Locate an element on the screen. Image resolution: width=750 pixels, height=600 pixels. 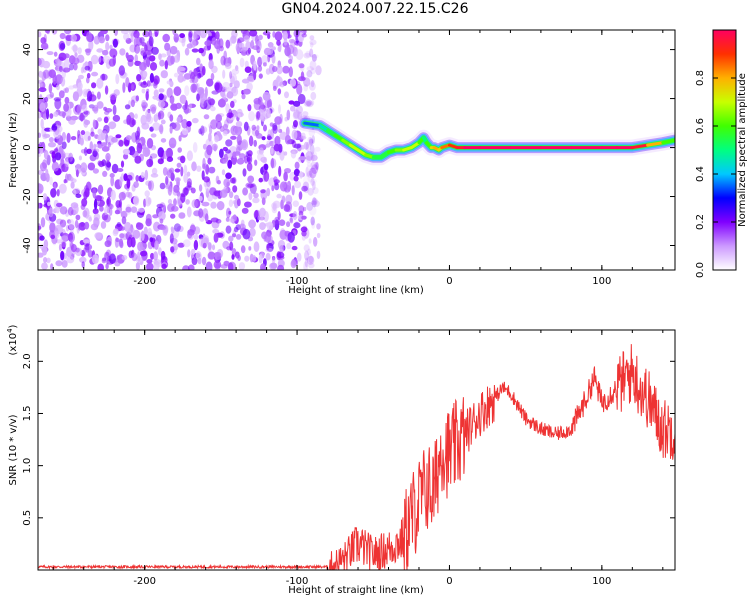
colorbar-tick-label: 0.2 is located at coordinates (700, 222).